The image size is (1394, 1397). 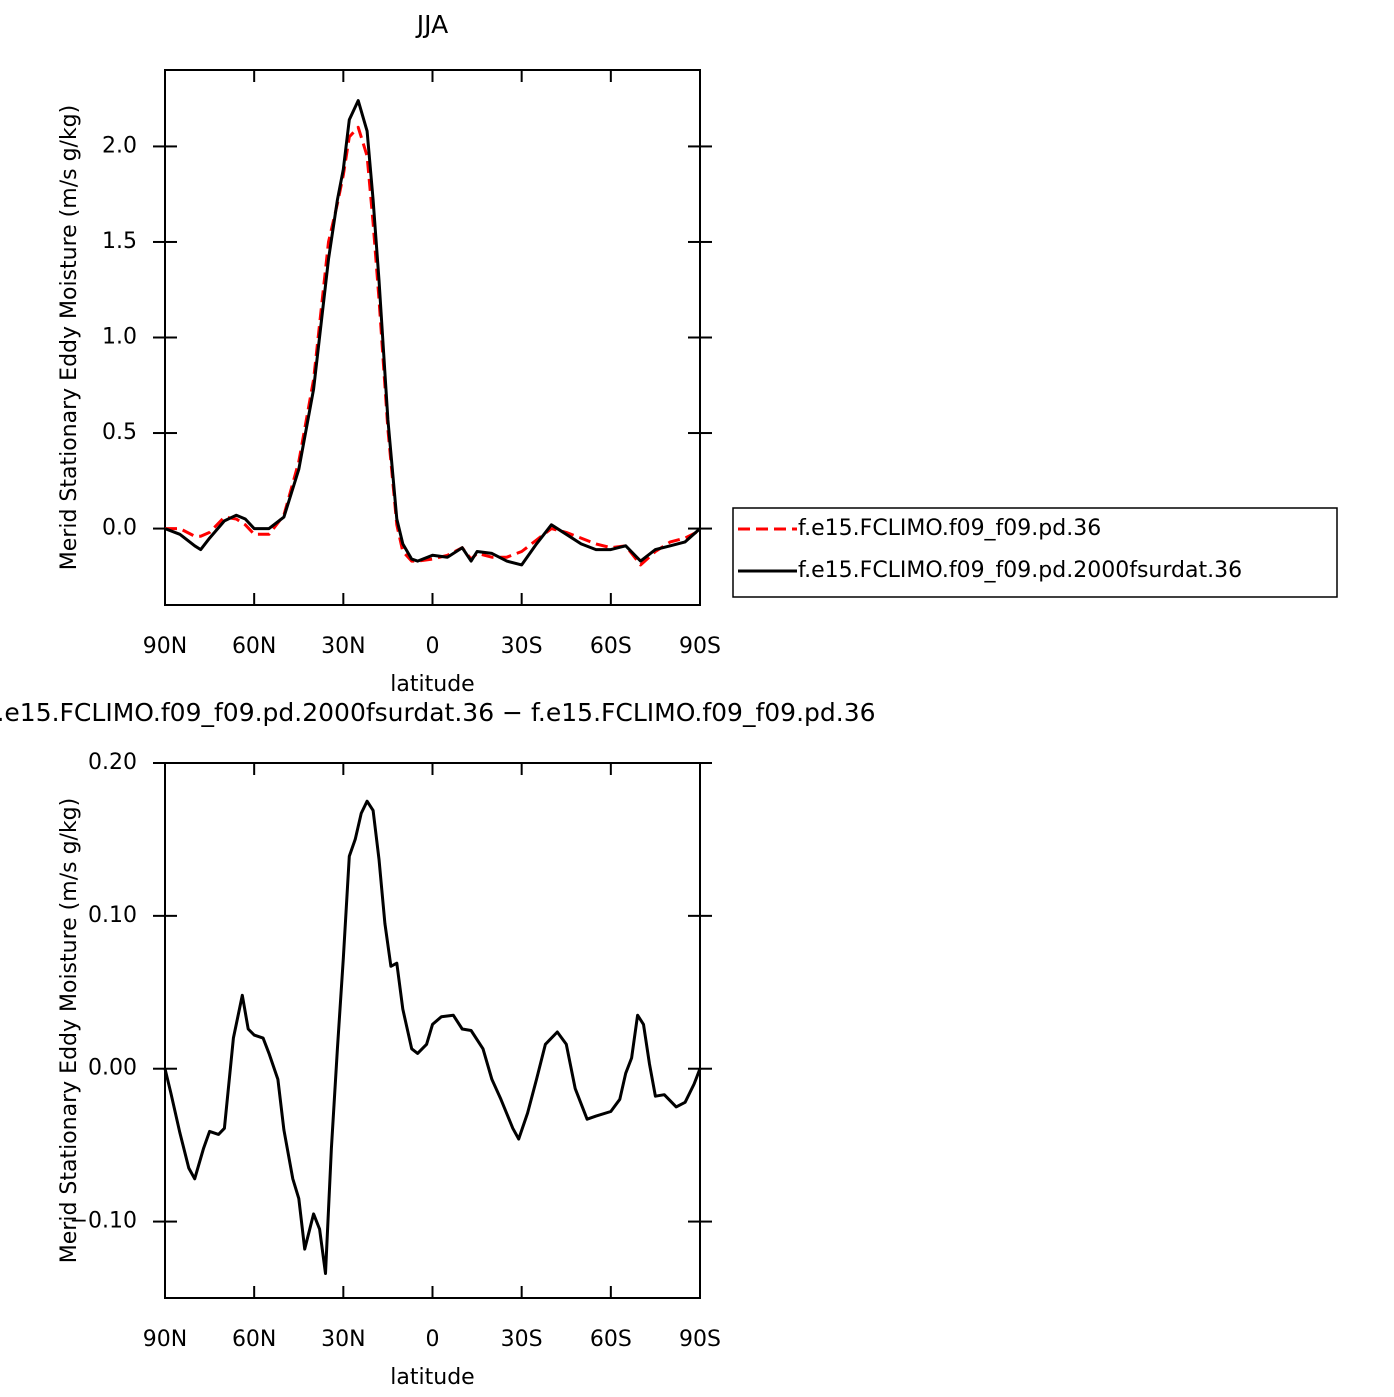 I want to click on legend-label: f.e15.FCLIMO.f09_f09.pd.36, so click(x=949, y=528).